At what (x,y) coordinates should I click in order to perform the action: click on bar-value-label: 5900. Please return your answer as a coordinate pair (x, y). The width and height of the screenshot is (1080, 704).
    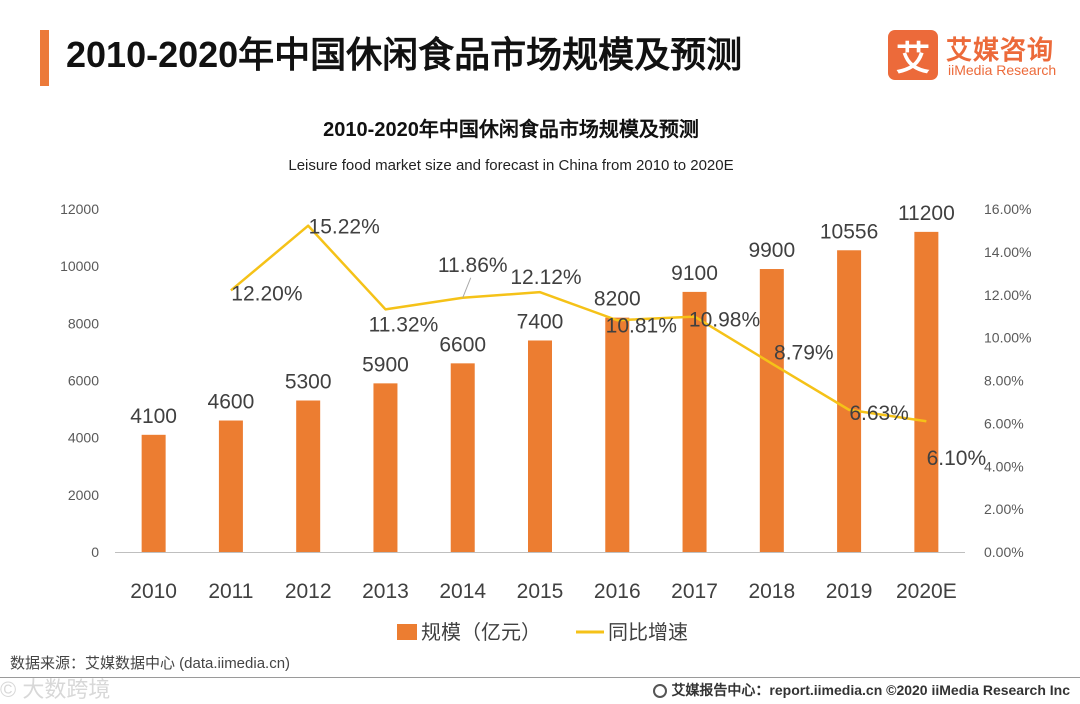
    Looking at the image, I should click on (385, 364).